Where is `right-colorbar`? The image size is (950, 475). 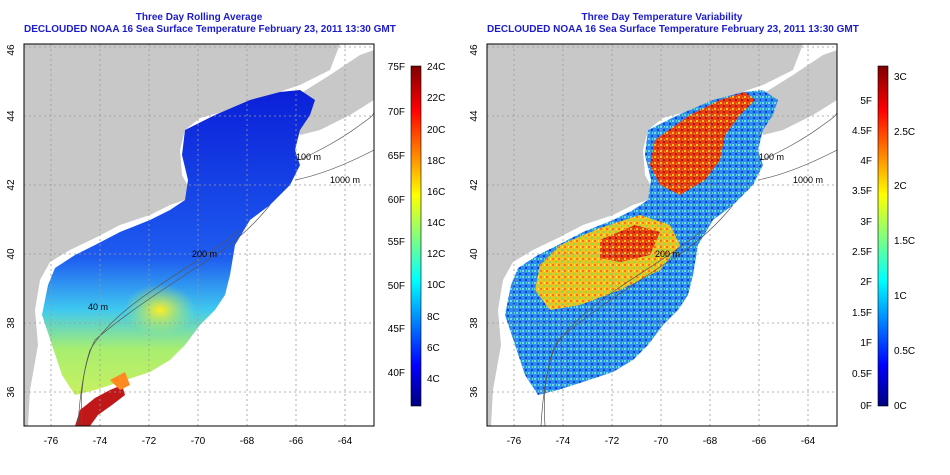 right-colorbar is located at coordinates (883, 236).